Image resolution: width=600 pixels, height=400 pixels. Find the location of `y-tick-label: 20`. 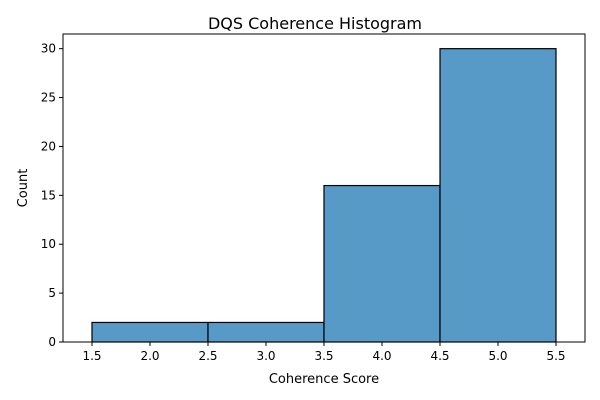

y-tick-label: 20 is located at coordinates (48, 146).